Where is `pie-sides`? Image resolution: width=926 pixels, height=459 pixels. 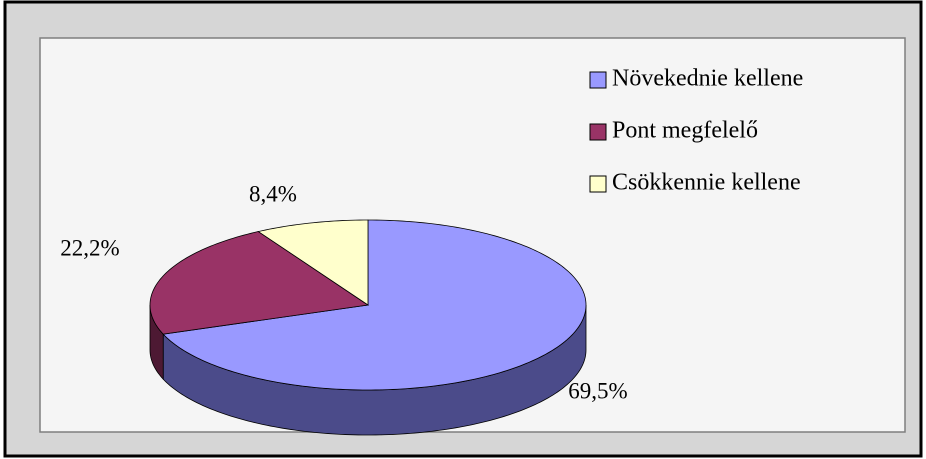 pie-sides is located at coordinates (368, 370).